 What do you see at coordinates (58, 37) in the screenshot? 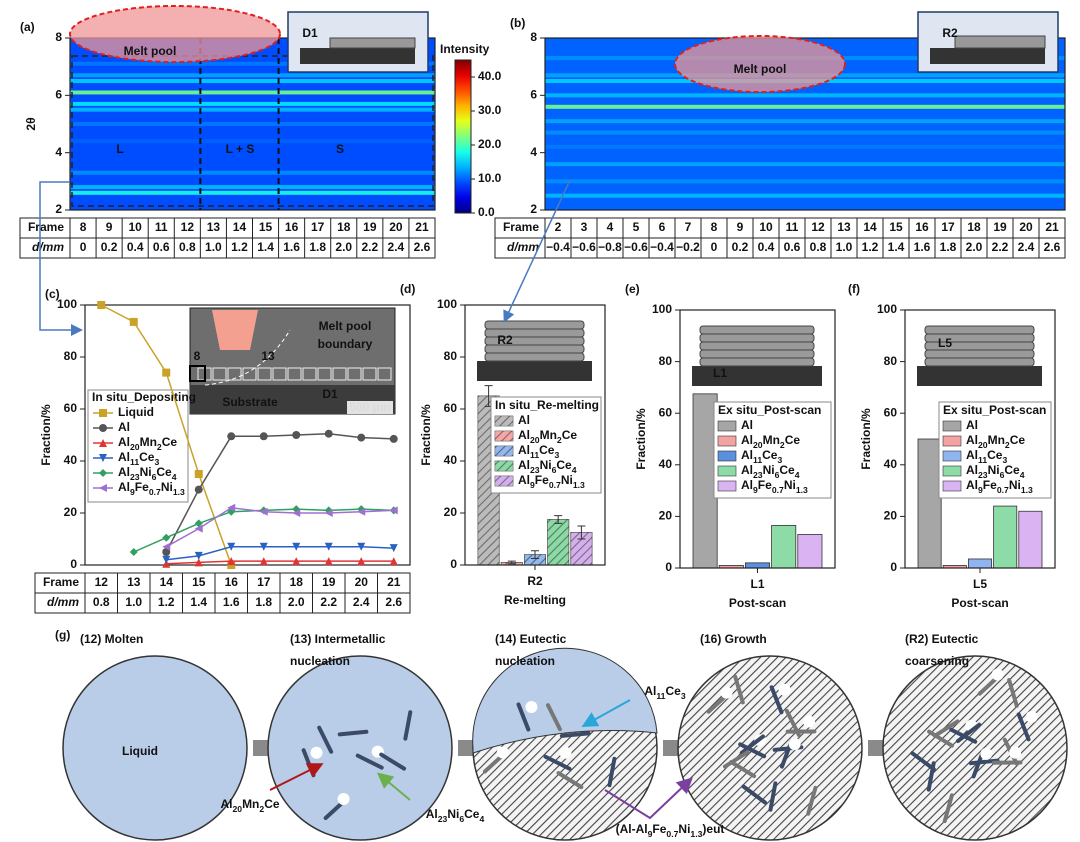
I see `y-tick-label: 8` at bounding box center [58, 37].